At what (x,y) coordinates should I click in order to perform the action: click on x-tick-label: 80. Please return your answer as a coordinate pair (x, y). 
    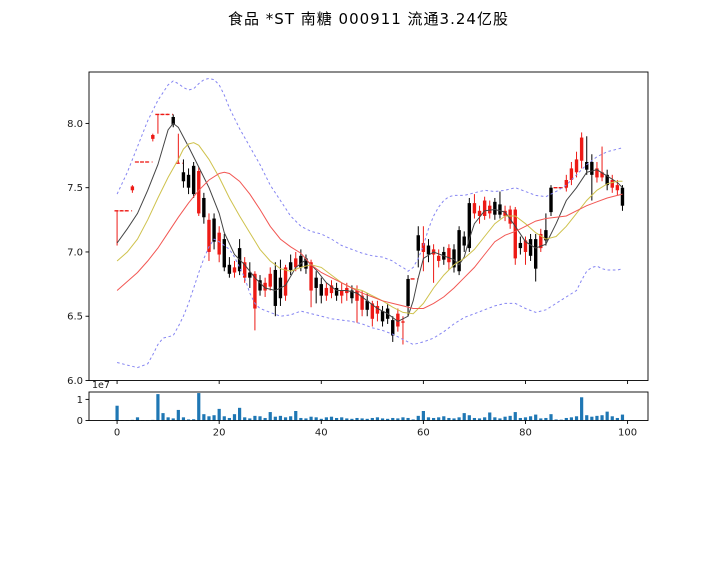
    Looking at the image, I should click on (525, 433).